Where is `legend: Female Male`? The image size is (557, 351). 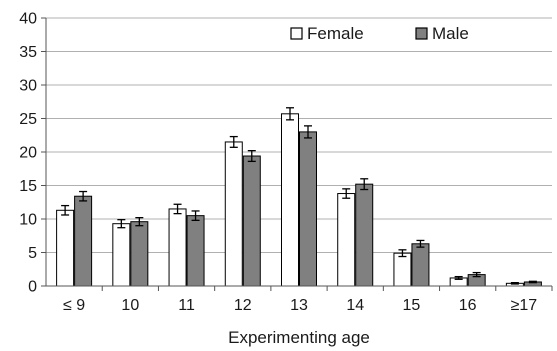 legend: Female Male is located at coordinates (379, 33).